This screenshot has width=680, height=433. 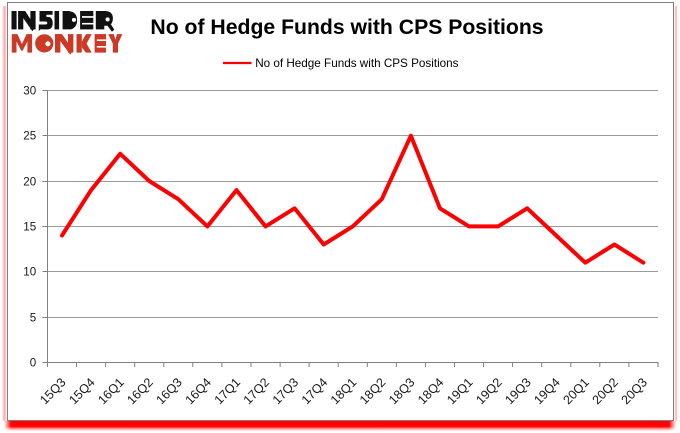 What do you see at coordinates (285, 391) in the screenshot?
I see `svg-text: 17Q3` at bounding box center [285, 391].